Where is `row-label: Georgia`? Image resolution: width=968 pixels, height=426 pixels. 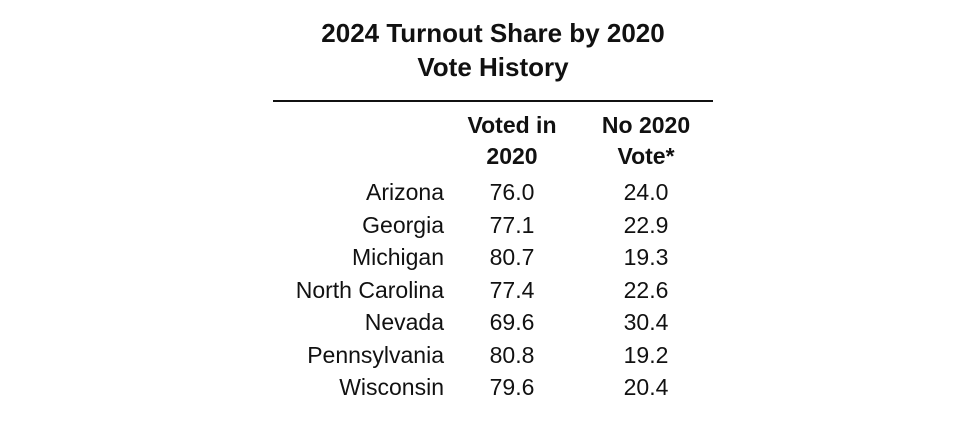 row-label: Georgia is located at coordinates (403, 224).